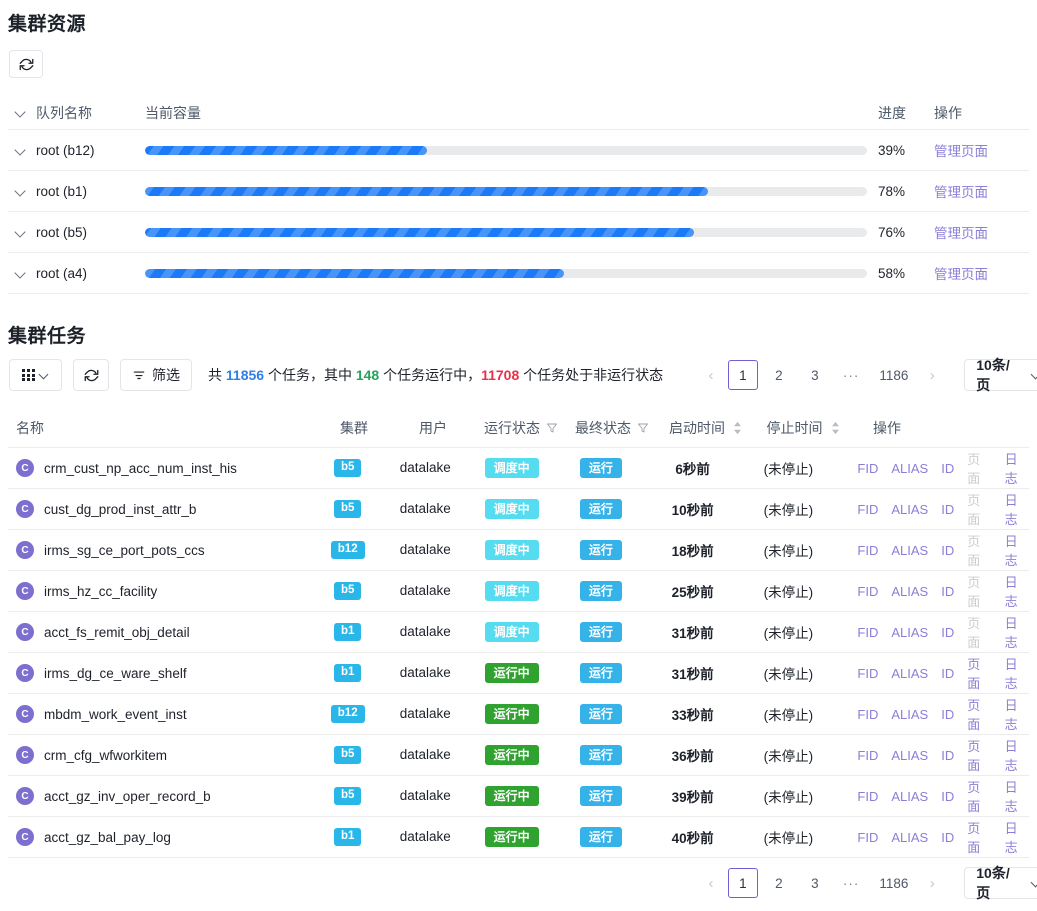 This screenshot has height=911, width=1037. What do you see at coordinates (156, 375) in the screenshot?
I see `filter-button: 筛选` at bounding box center [156, 375].